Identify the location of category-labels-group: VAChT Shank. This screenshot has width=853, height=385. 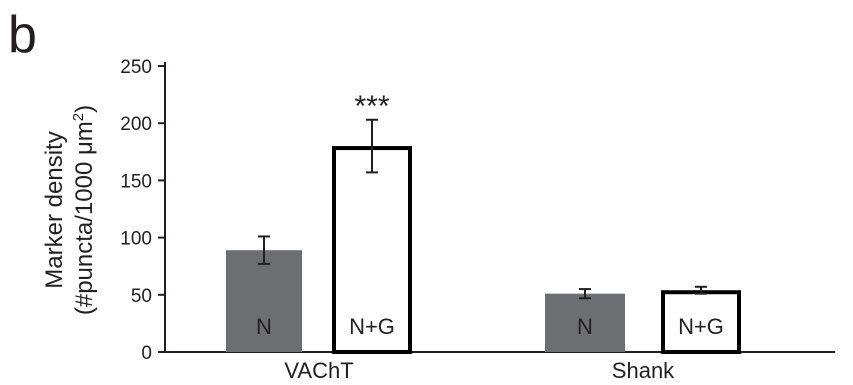
(479, 370).